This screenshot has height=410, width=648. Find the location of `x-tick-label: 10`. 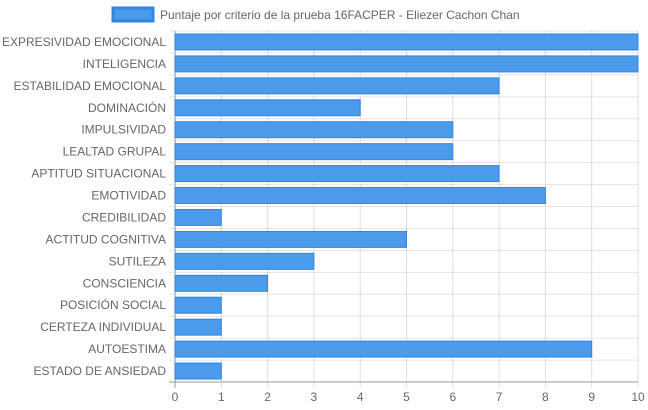

x-tick-label: 10 is located at coordinates (638, 397).